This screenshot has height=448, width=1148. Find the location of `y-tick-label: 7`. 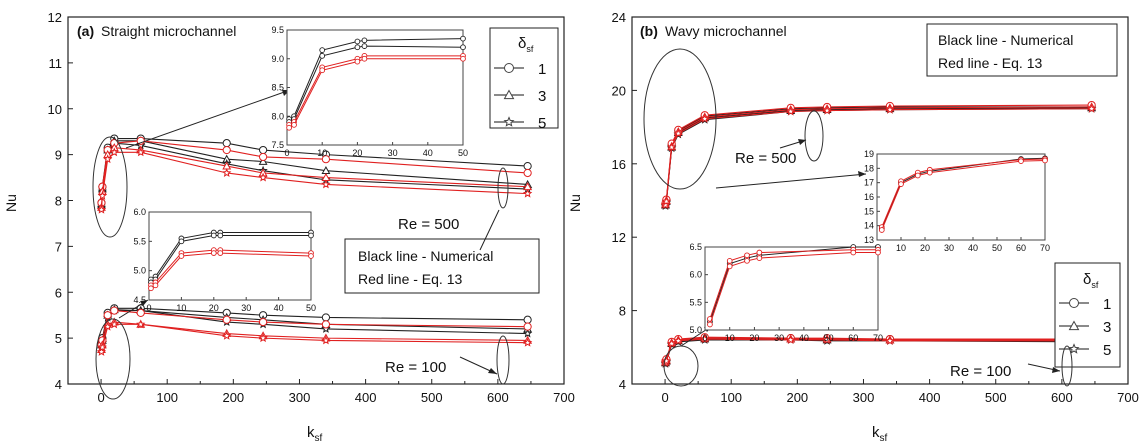

y-tick-label: 7 is located at coordinates (58, 246).